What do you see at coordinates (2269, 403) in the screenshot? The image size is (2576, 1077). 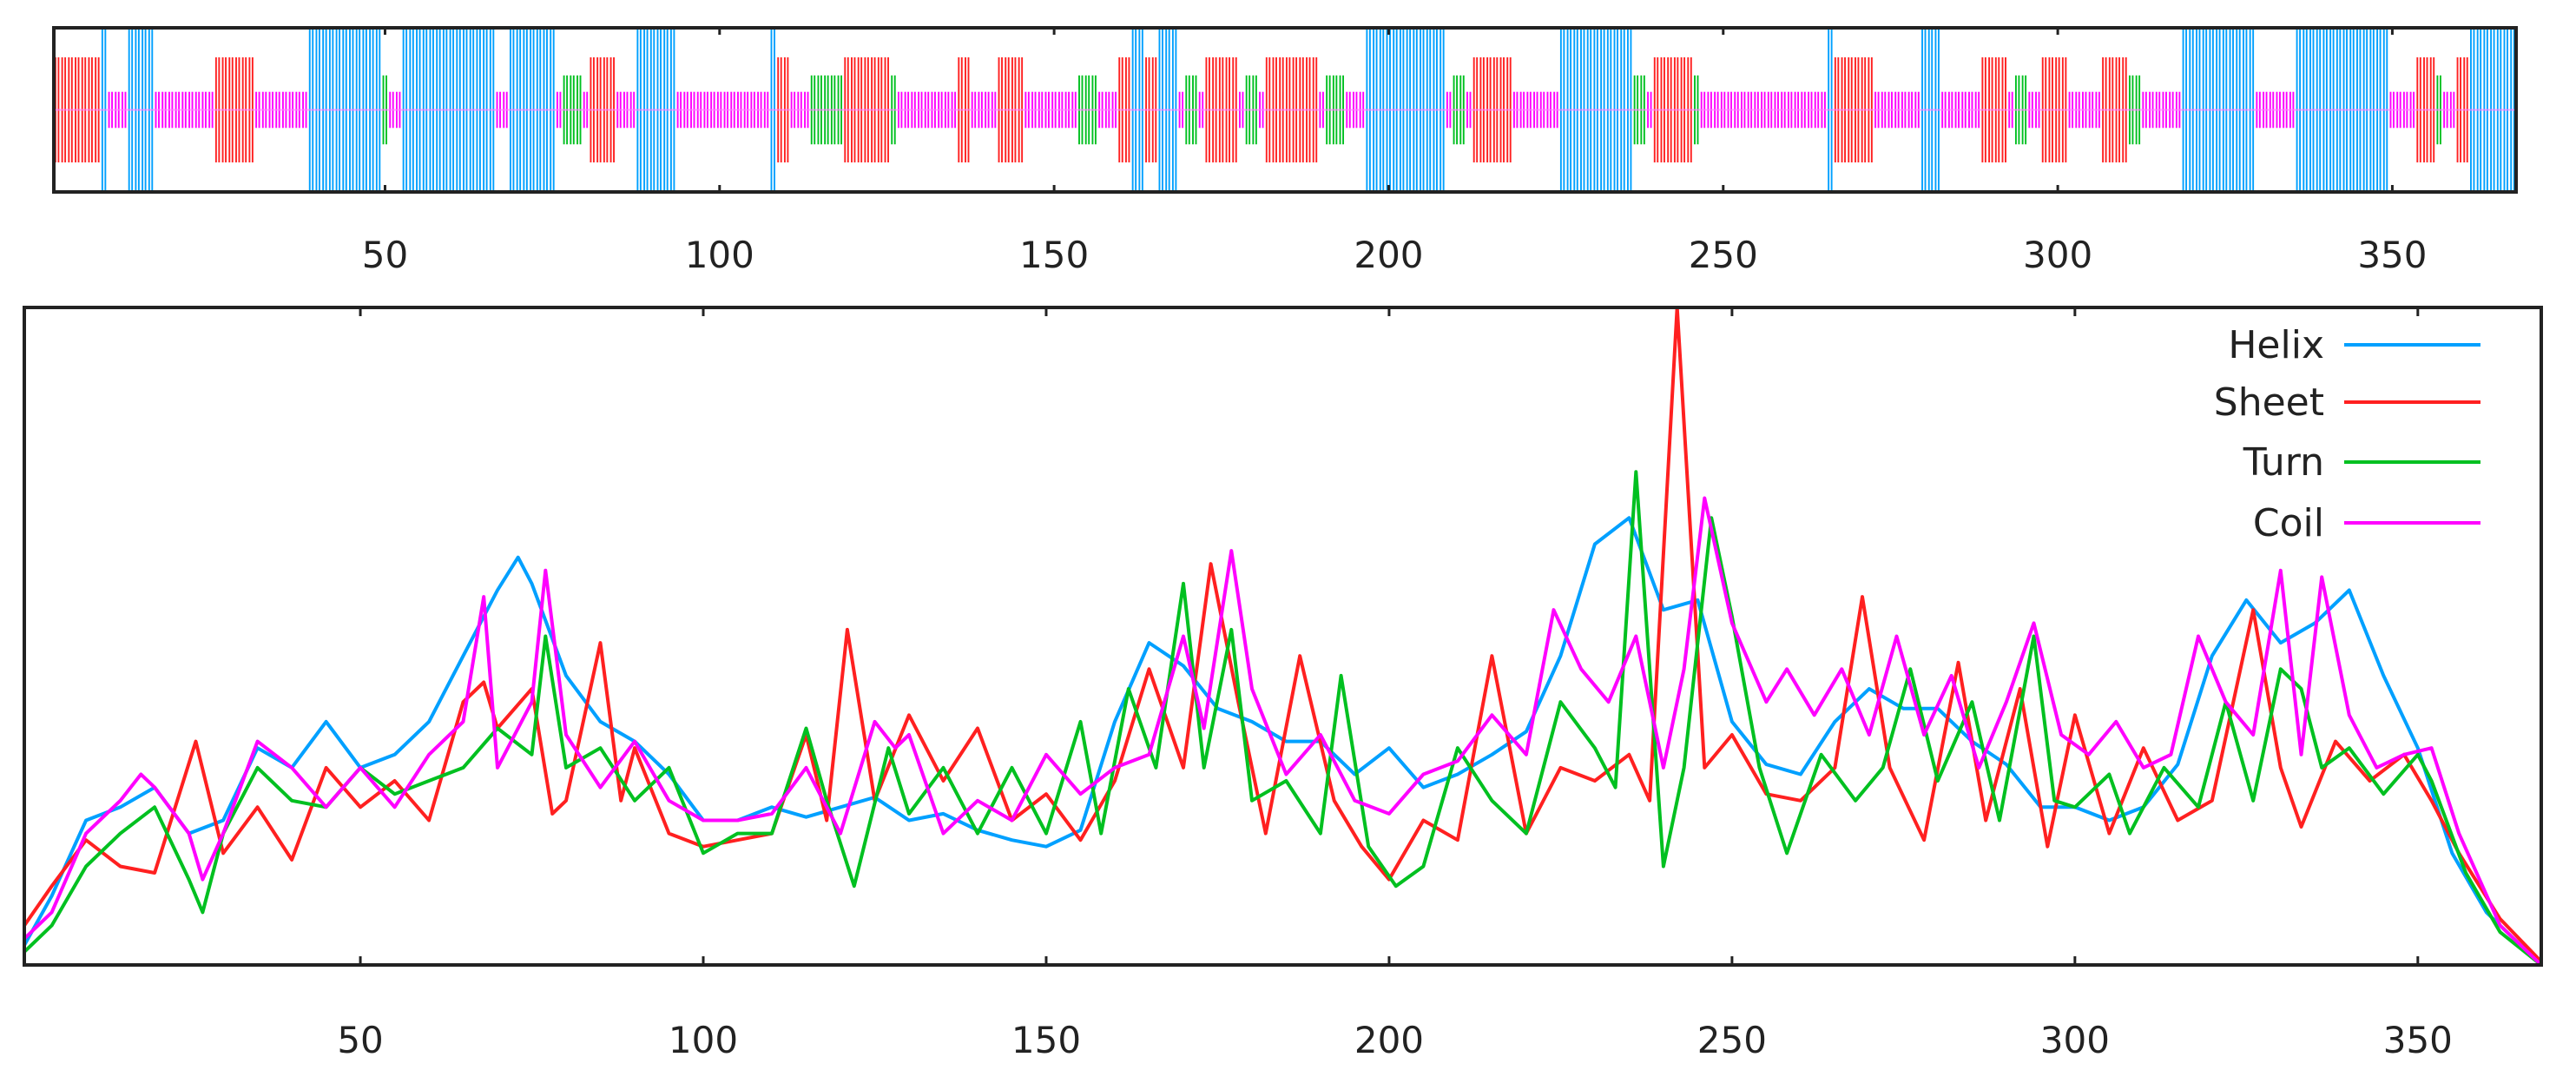 I see `legend-label: Sheet` at bounding box center [2269, 403].